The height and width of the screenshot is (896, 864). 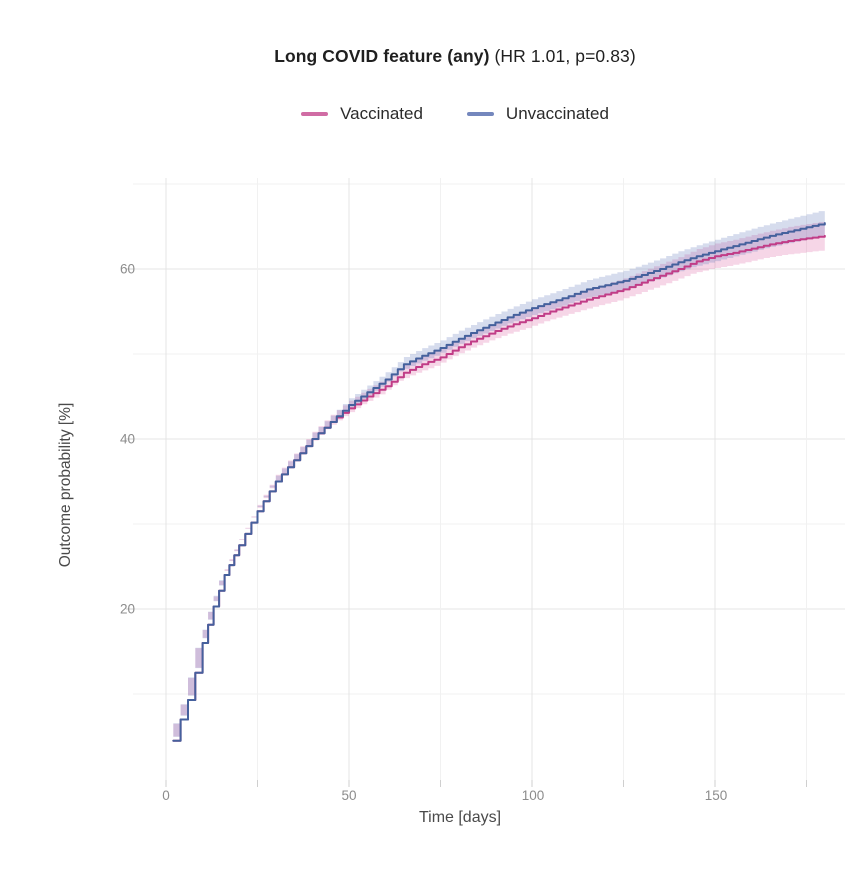 I want to click on legend-item-vaccinated: Vaccinated, so click(x=362, y=114).